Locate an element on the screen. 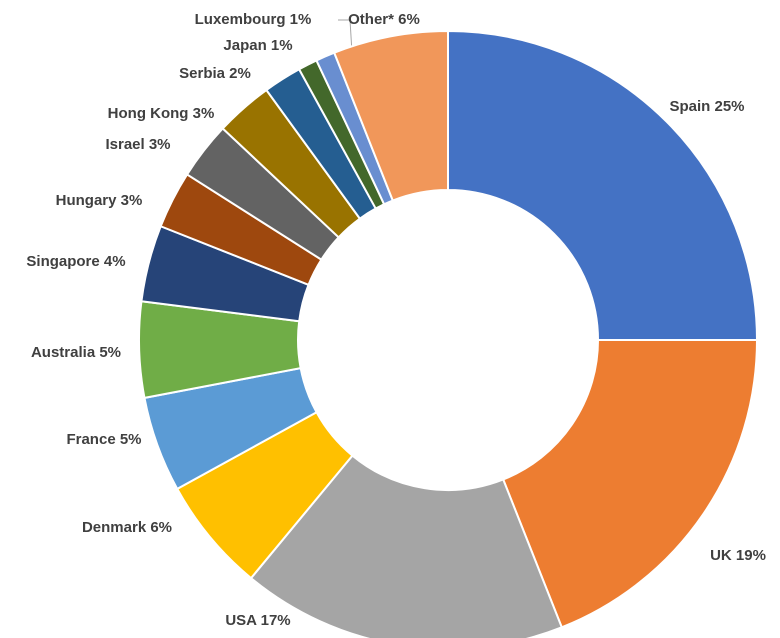  slice-label: Singapore 4% is located at coordinates (75, 261).